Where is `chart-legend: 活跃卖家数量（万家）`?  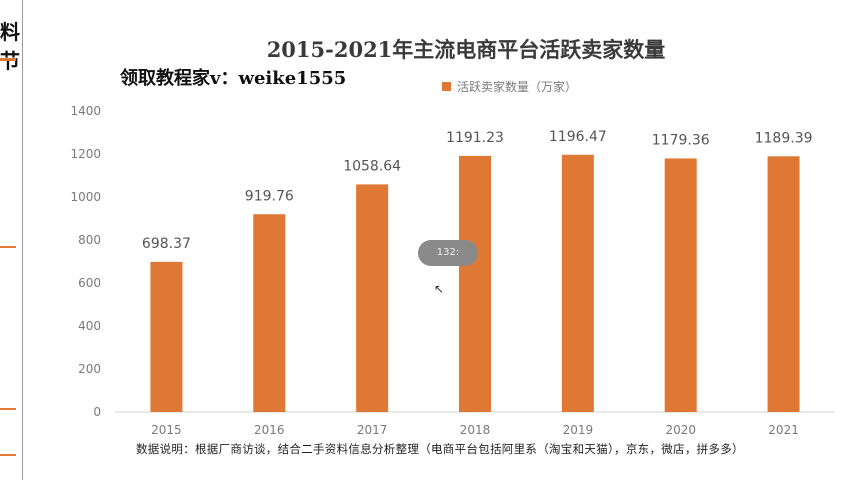
chart-legend: 活跃卖家数量（万家） is located at coordinates (509, 86).